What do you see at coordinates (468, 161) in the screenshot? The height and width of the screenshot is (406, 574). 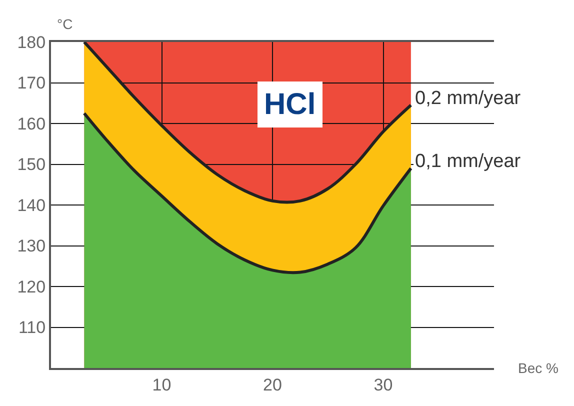 I see `series-label: 0,1 mm/year` at bounding box center [468, 161].